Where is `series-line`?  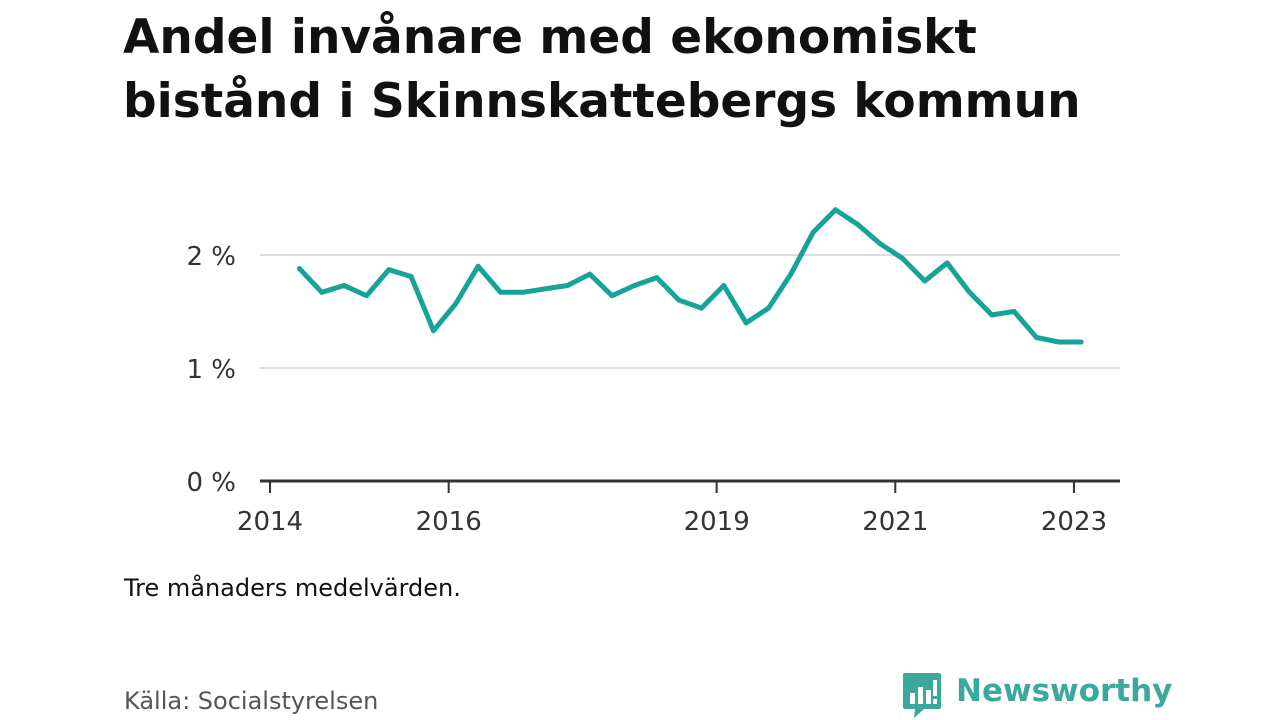 series-line is located at coordinates (689, 276).